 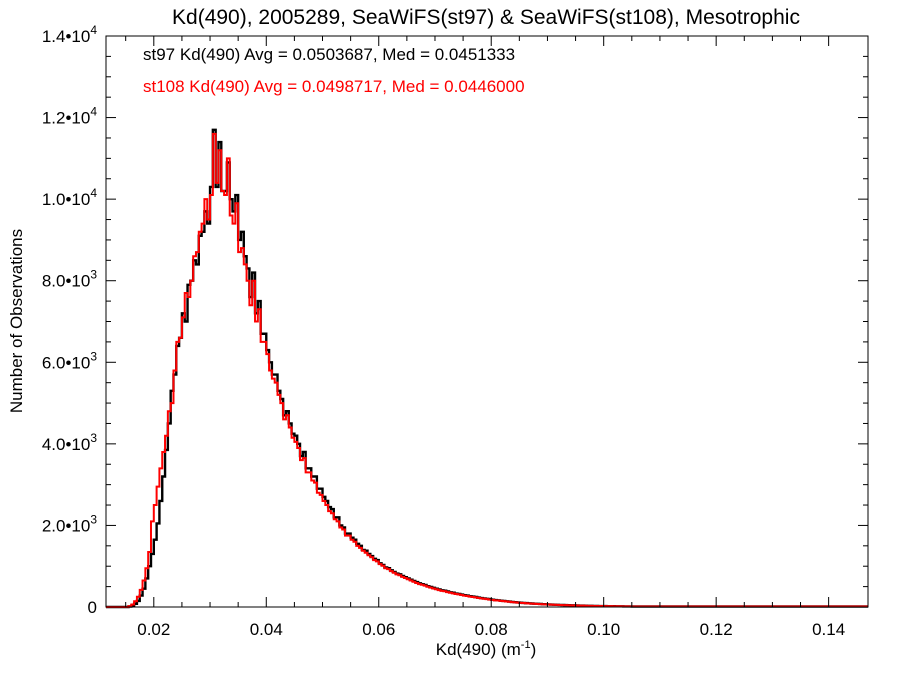 What do you see at coordinates (478, 649) in the screenshot?
I see `x-axis-label-text: Kd(490) (m` at bounding box center [478, 649].